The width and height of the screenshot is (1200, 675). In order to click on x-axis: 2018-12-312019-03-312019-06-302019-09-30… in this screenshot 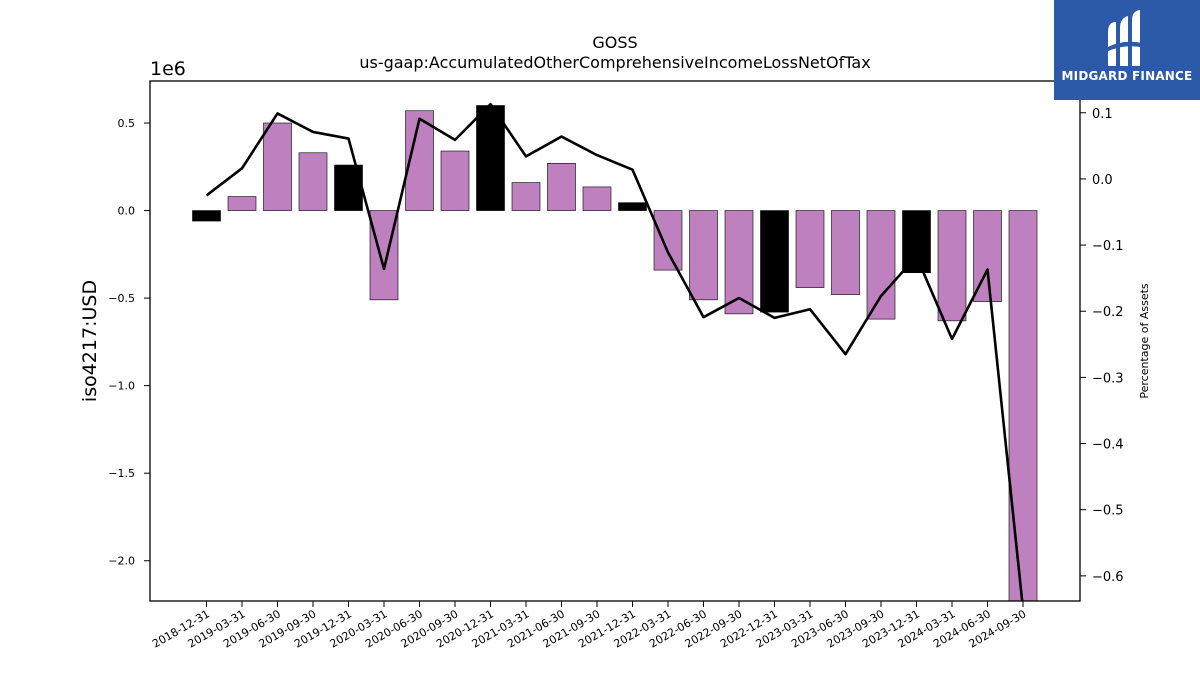, I will do `click(589, 626)`.